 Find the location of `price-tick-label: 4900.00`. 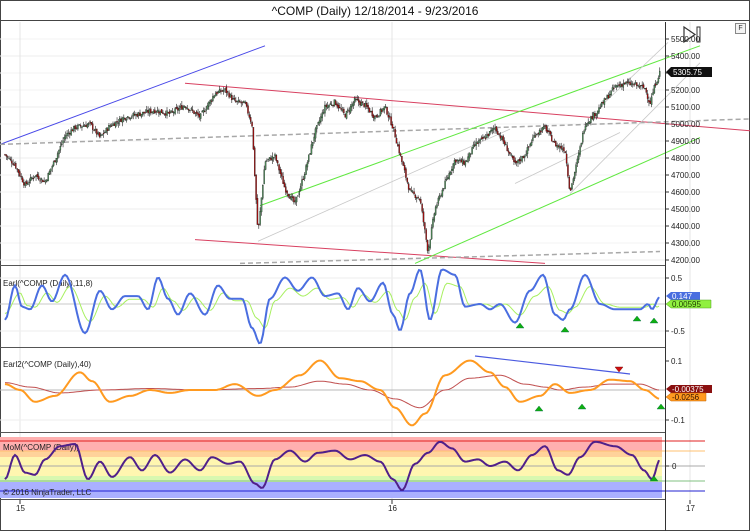

price-tick-label: 4900.00 is located at coordinates (685, 141).